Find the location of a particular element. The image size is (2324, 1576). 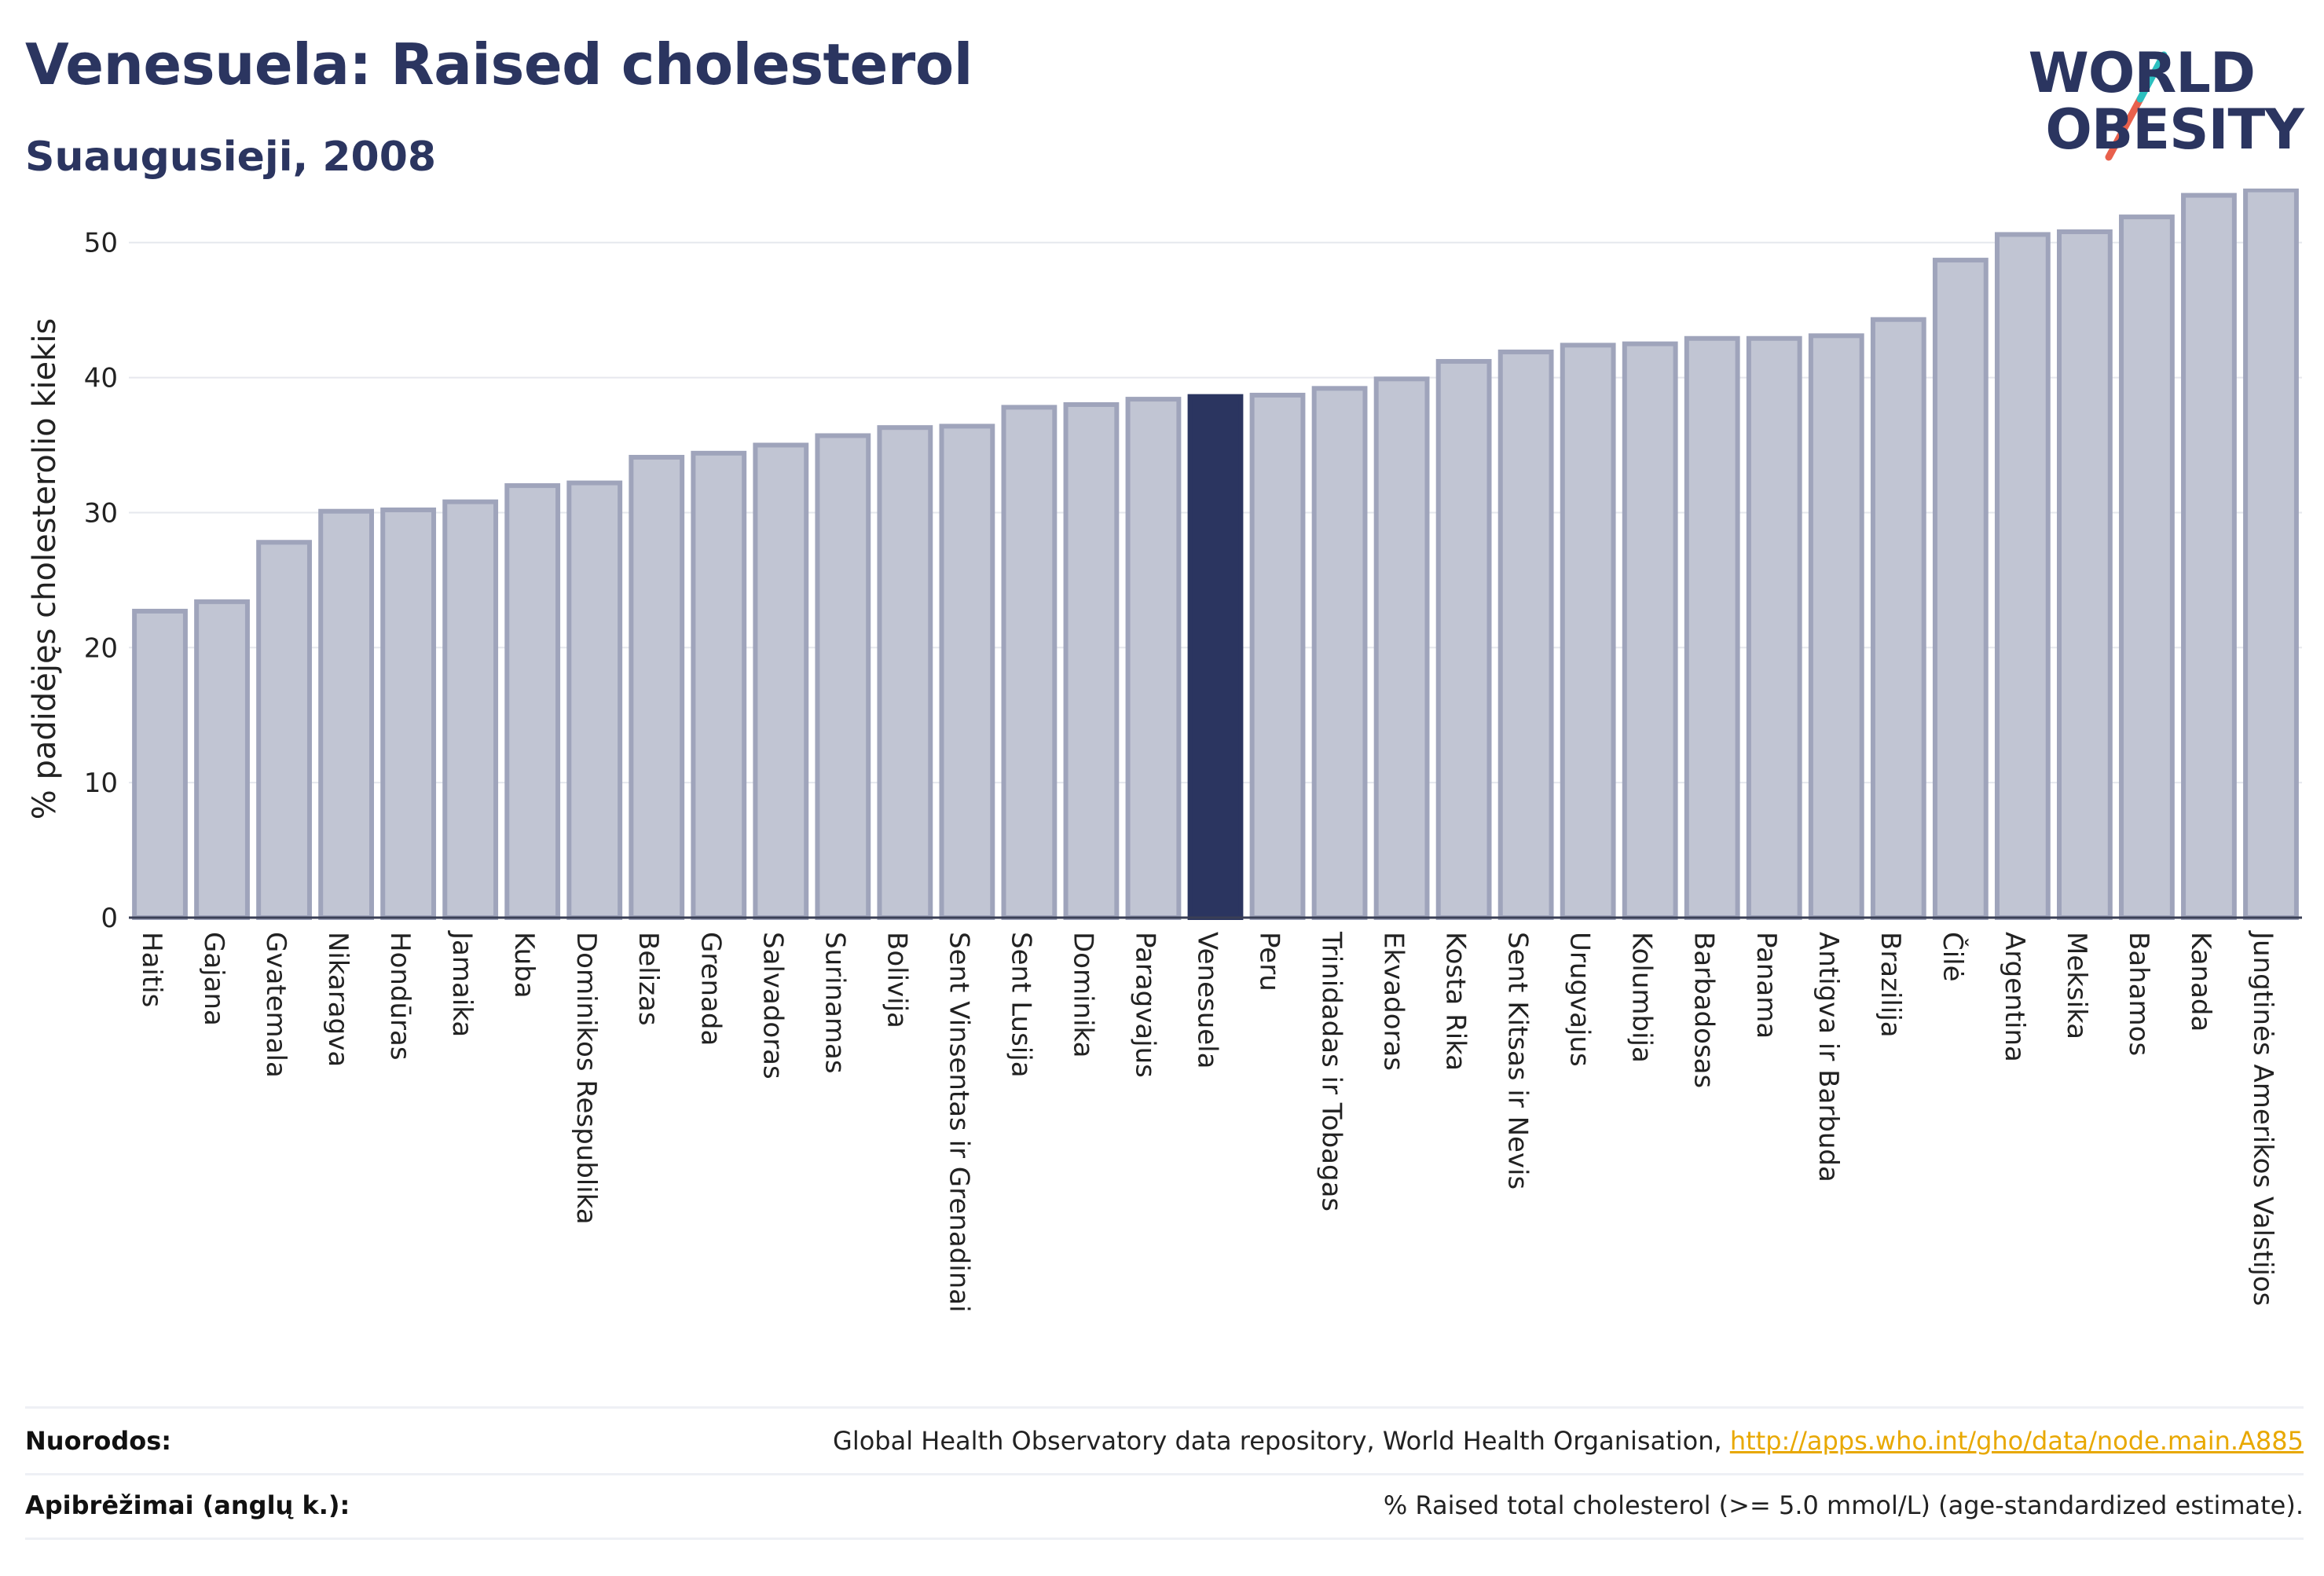

bar-peru is located at coordinates (1277, 656).